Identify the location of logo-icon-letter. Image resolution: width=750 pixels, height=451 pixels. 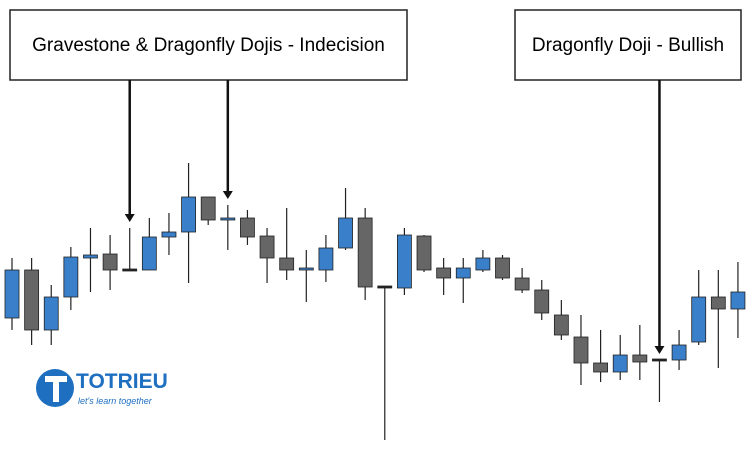
(56, 389).